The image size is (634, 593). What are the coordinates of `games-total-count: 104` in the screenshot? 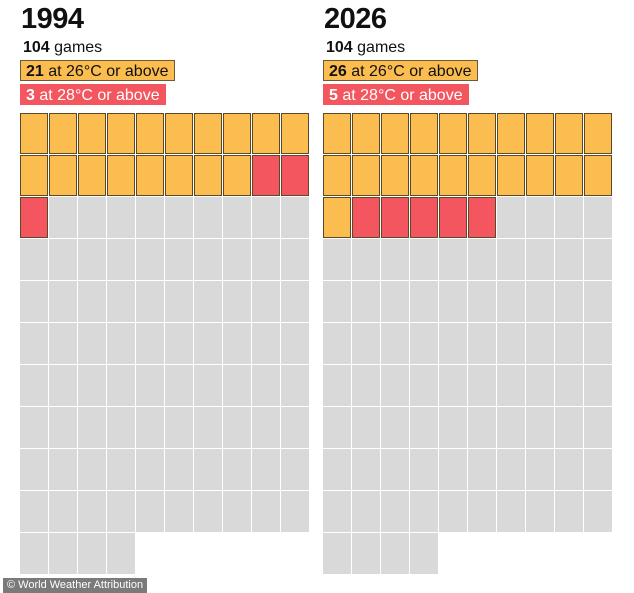 It's located at (339, 47).